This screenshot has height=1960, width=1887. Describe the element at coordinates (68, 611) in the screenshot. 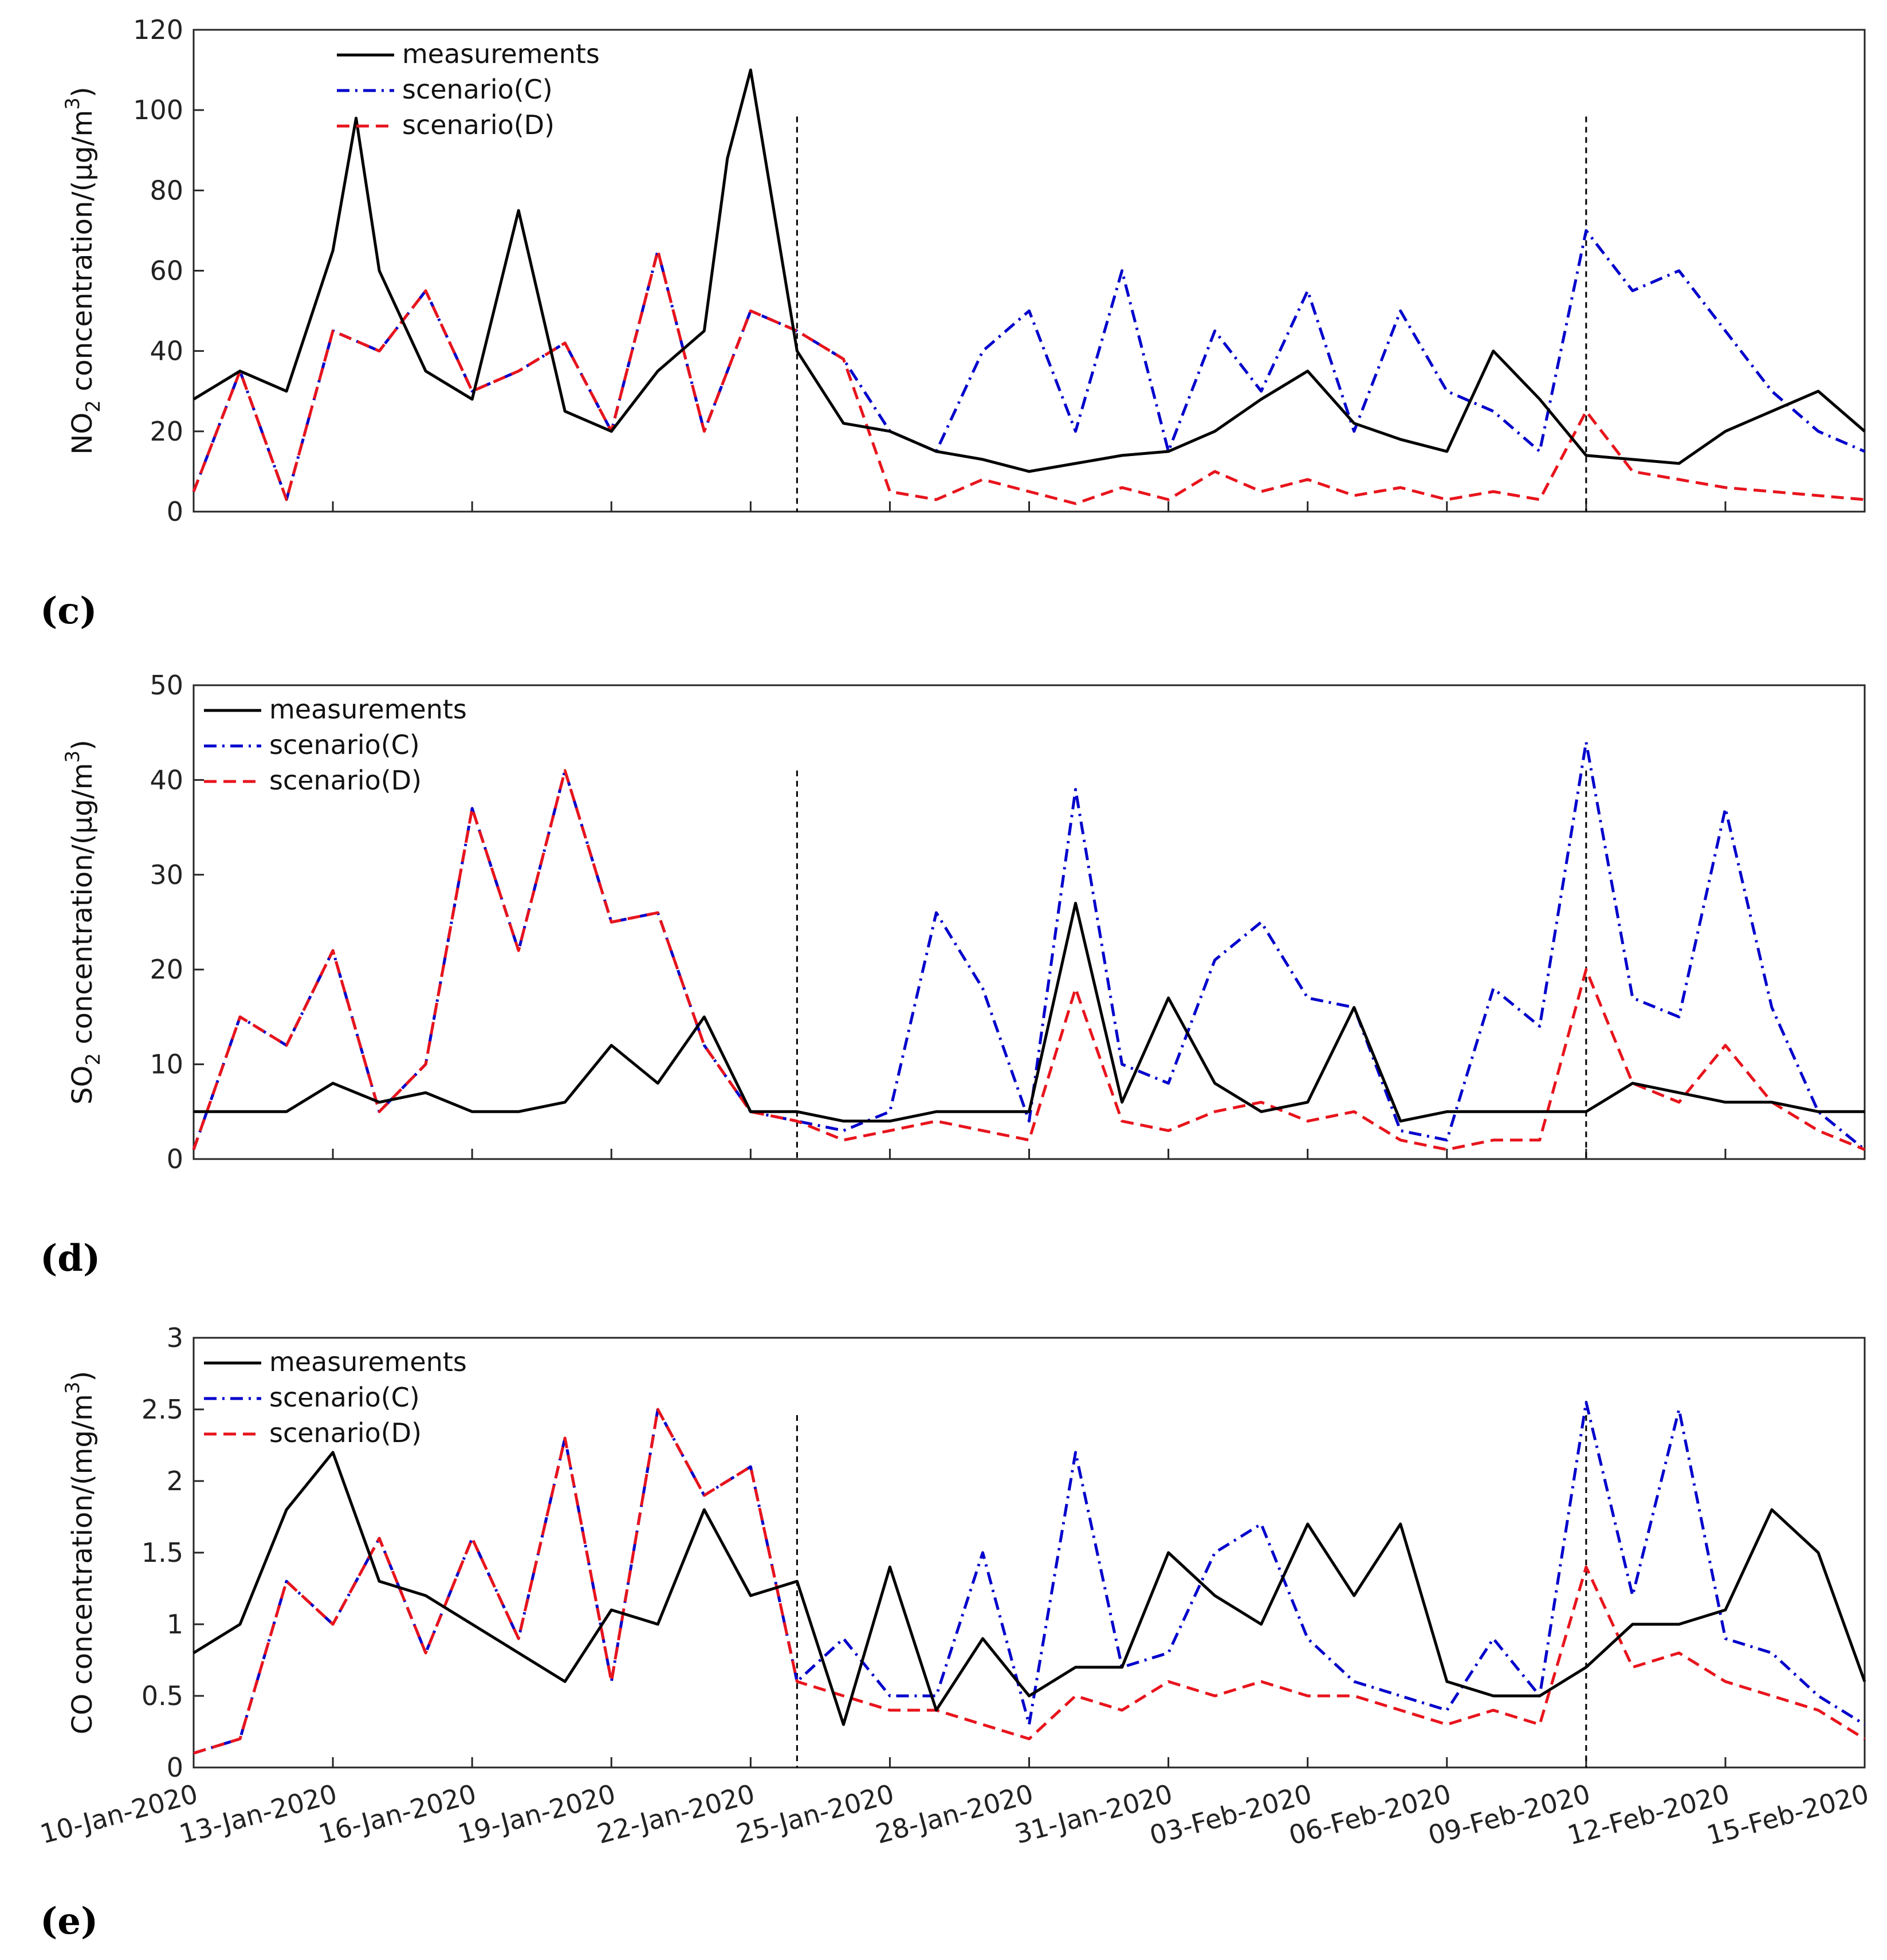

I see `panel-label: (c)` at that location.